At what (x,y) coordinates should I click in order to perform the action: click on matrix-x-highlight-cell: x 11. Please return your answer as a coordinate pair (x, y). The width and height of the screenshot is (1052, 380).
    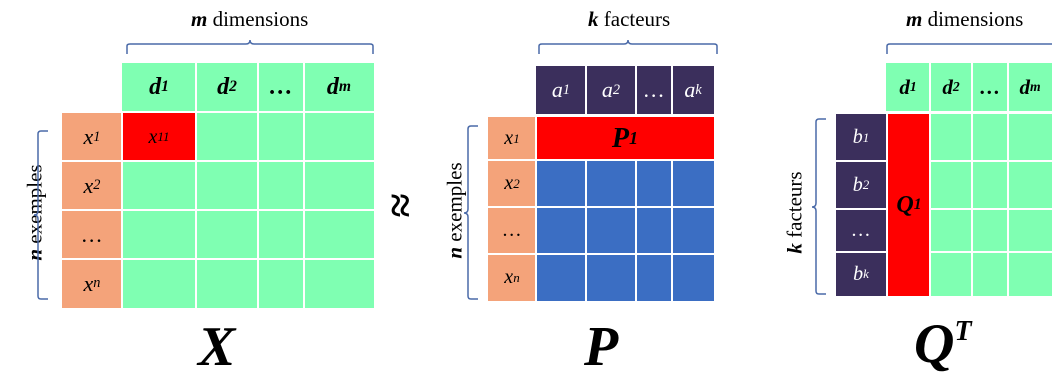
    Looking at the image, I should click on (159, 137).